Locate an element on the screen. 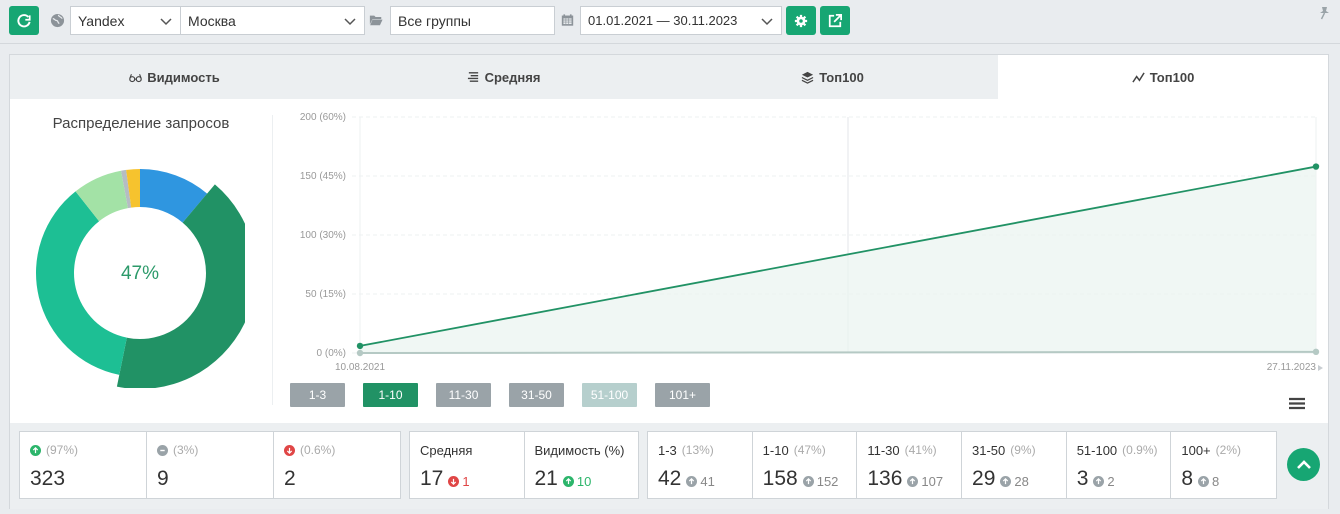 Image resolution: width=1340 pixels, height=514 pixels. x-tick-label: 27.11.2023 is located at coordinates (1292, 367).